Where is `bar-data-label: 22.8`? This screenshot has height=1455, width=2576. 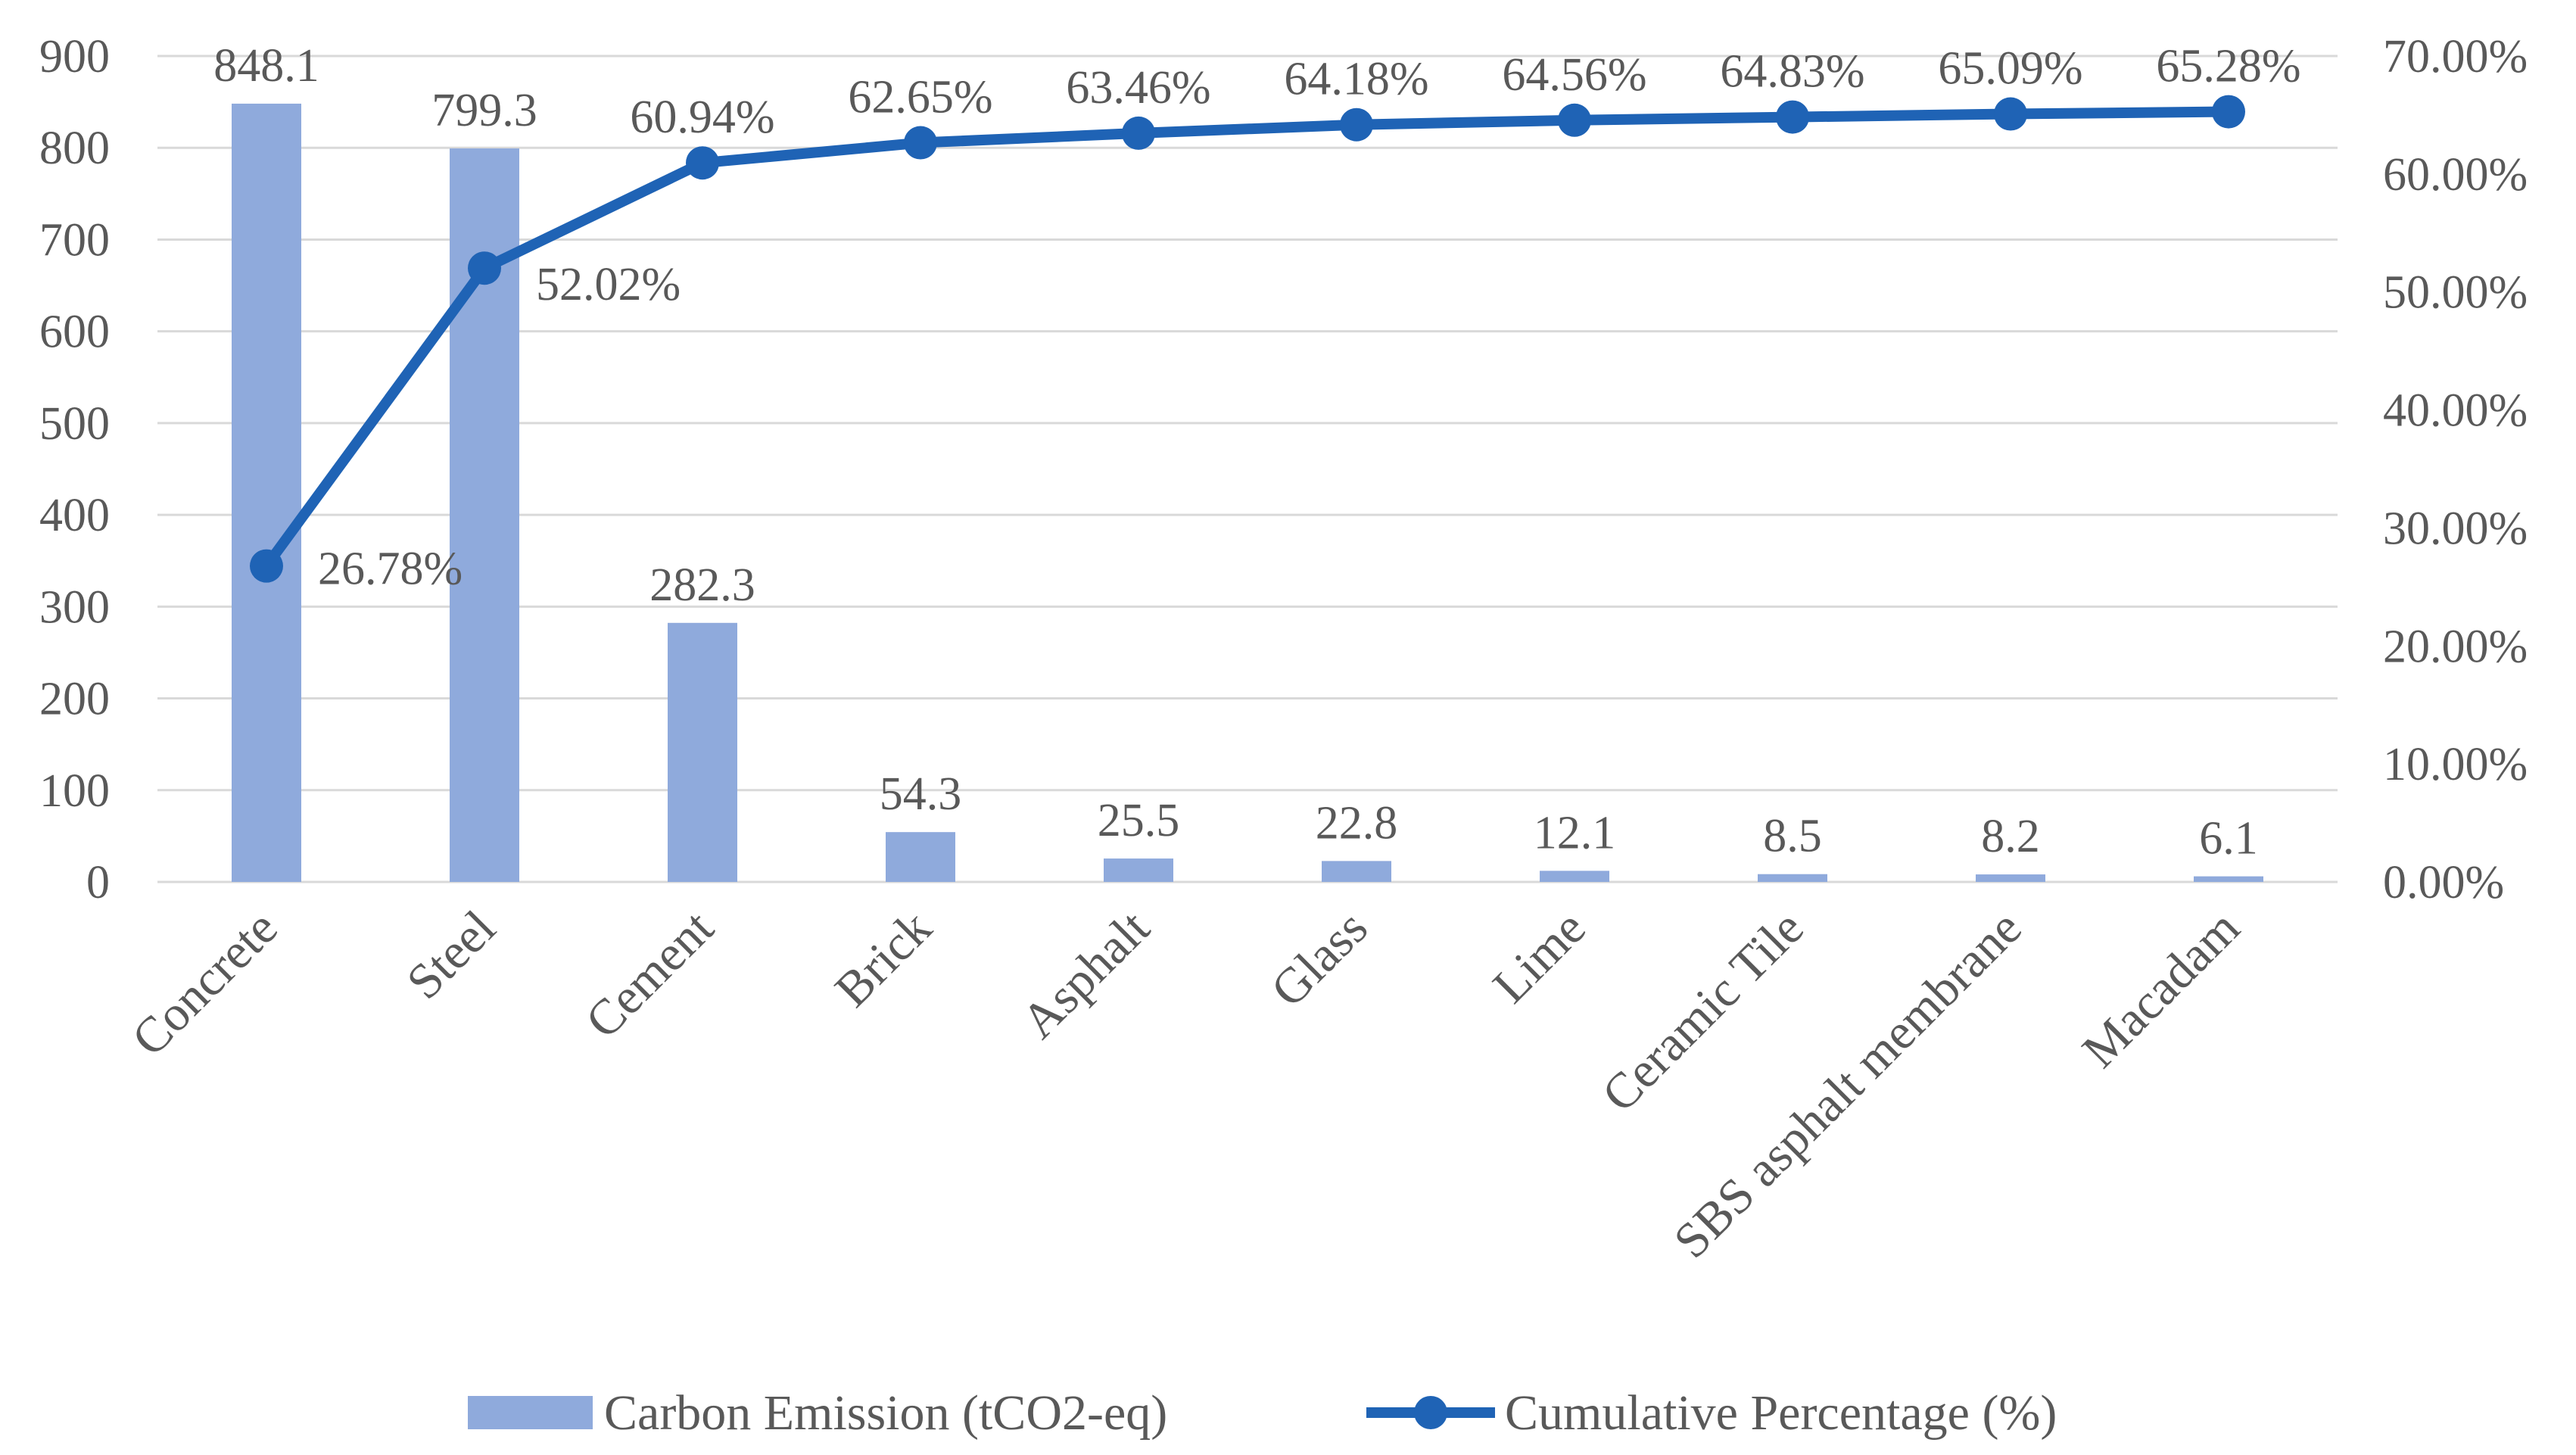
bar-data-label: 22.8 is located at coordinates (1357, 823).